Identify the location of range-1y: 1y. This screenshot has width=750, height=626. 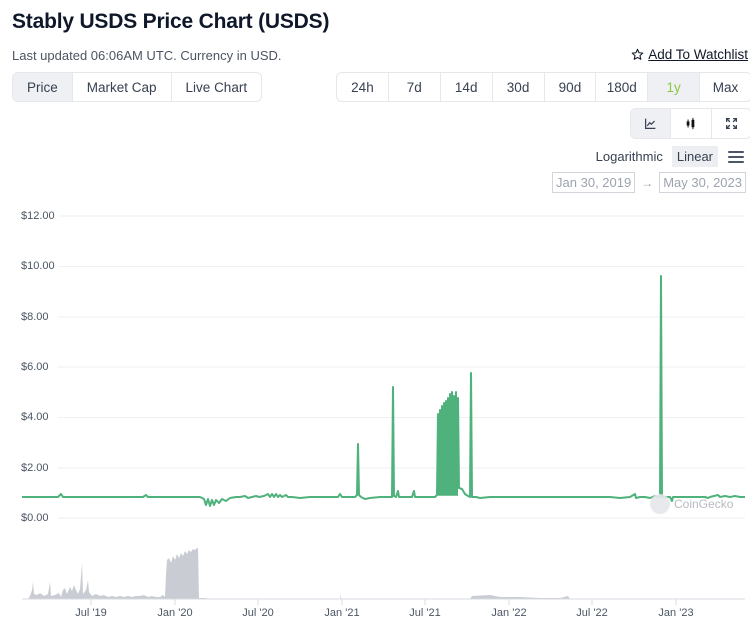
(674, 87).